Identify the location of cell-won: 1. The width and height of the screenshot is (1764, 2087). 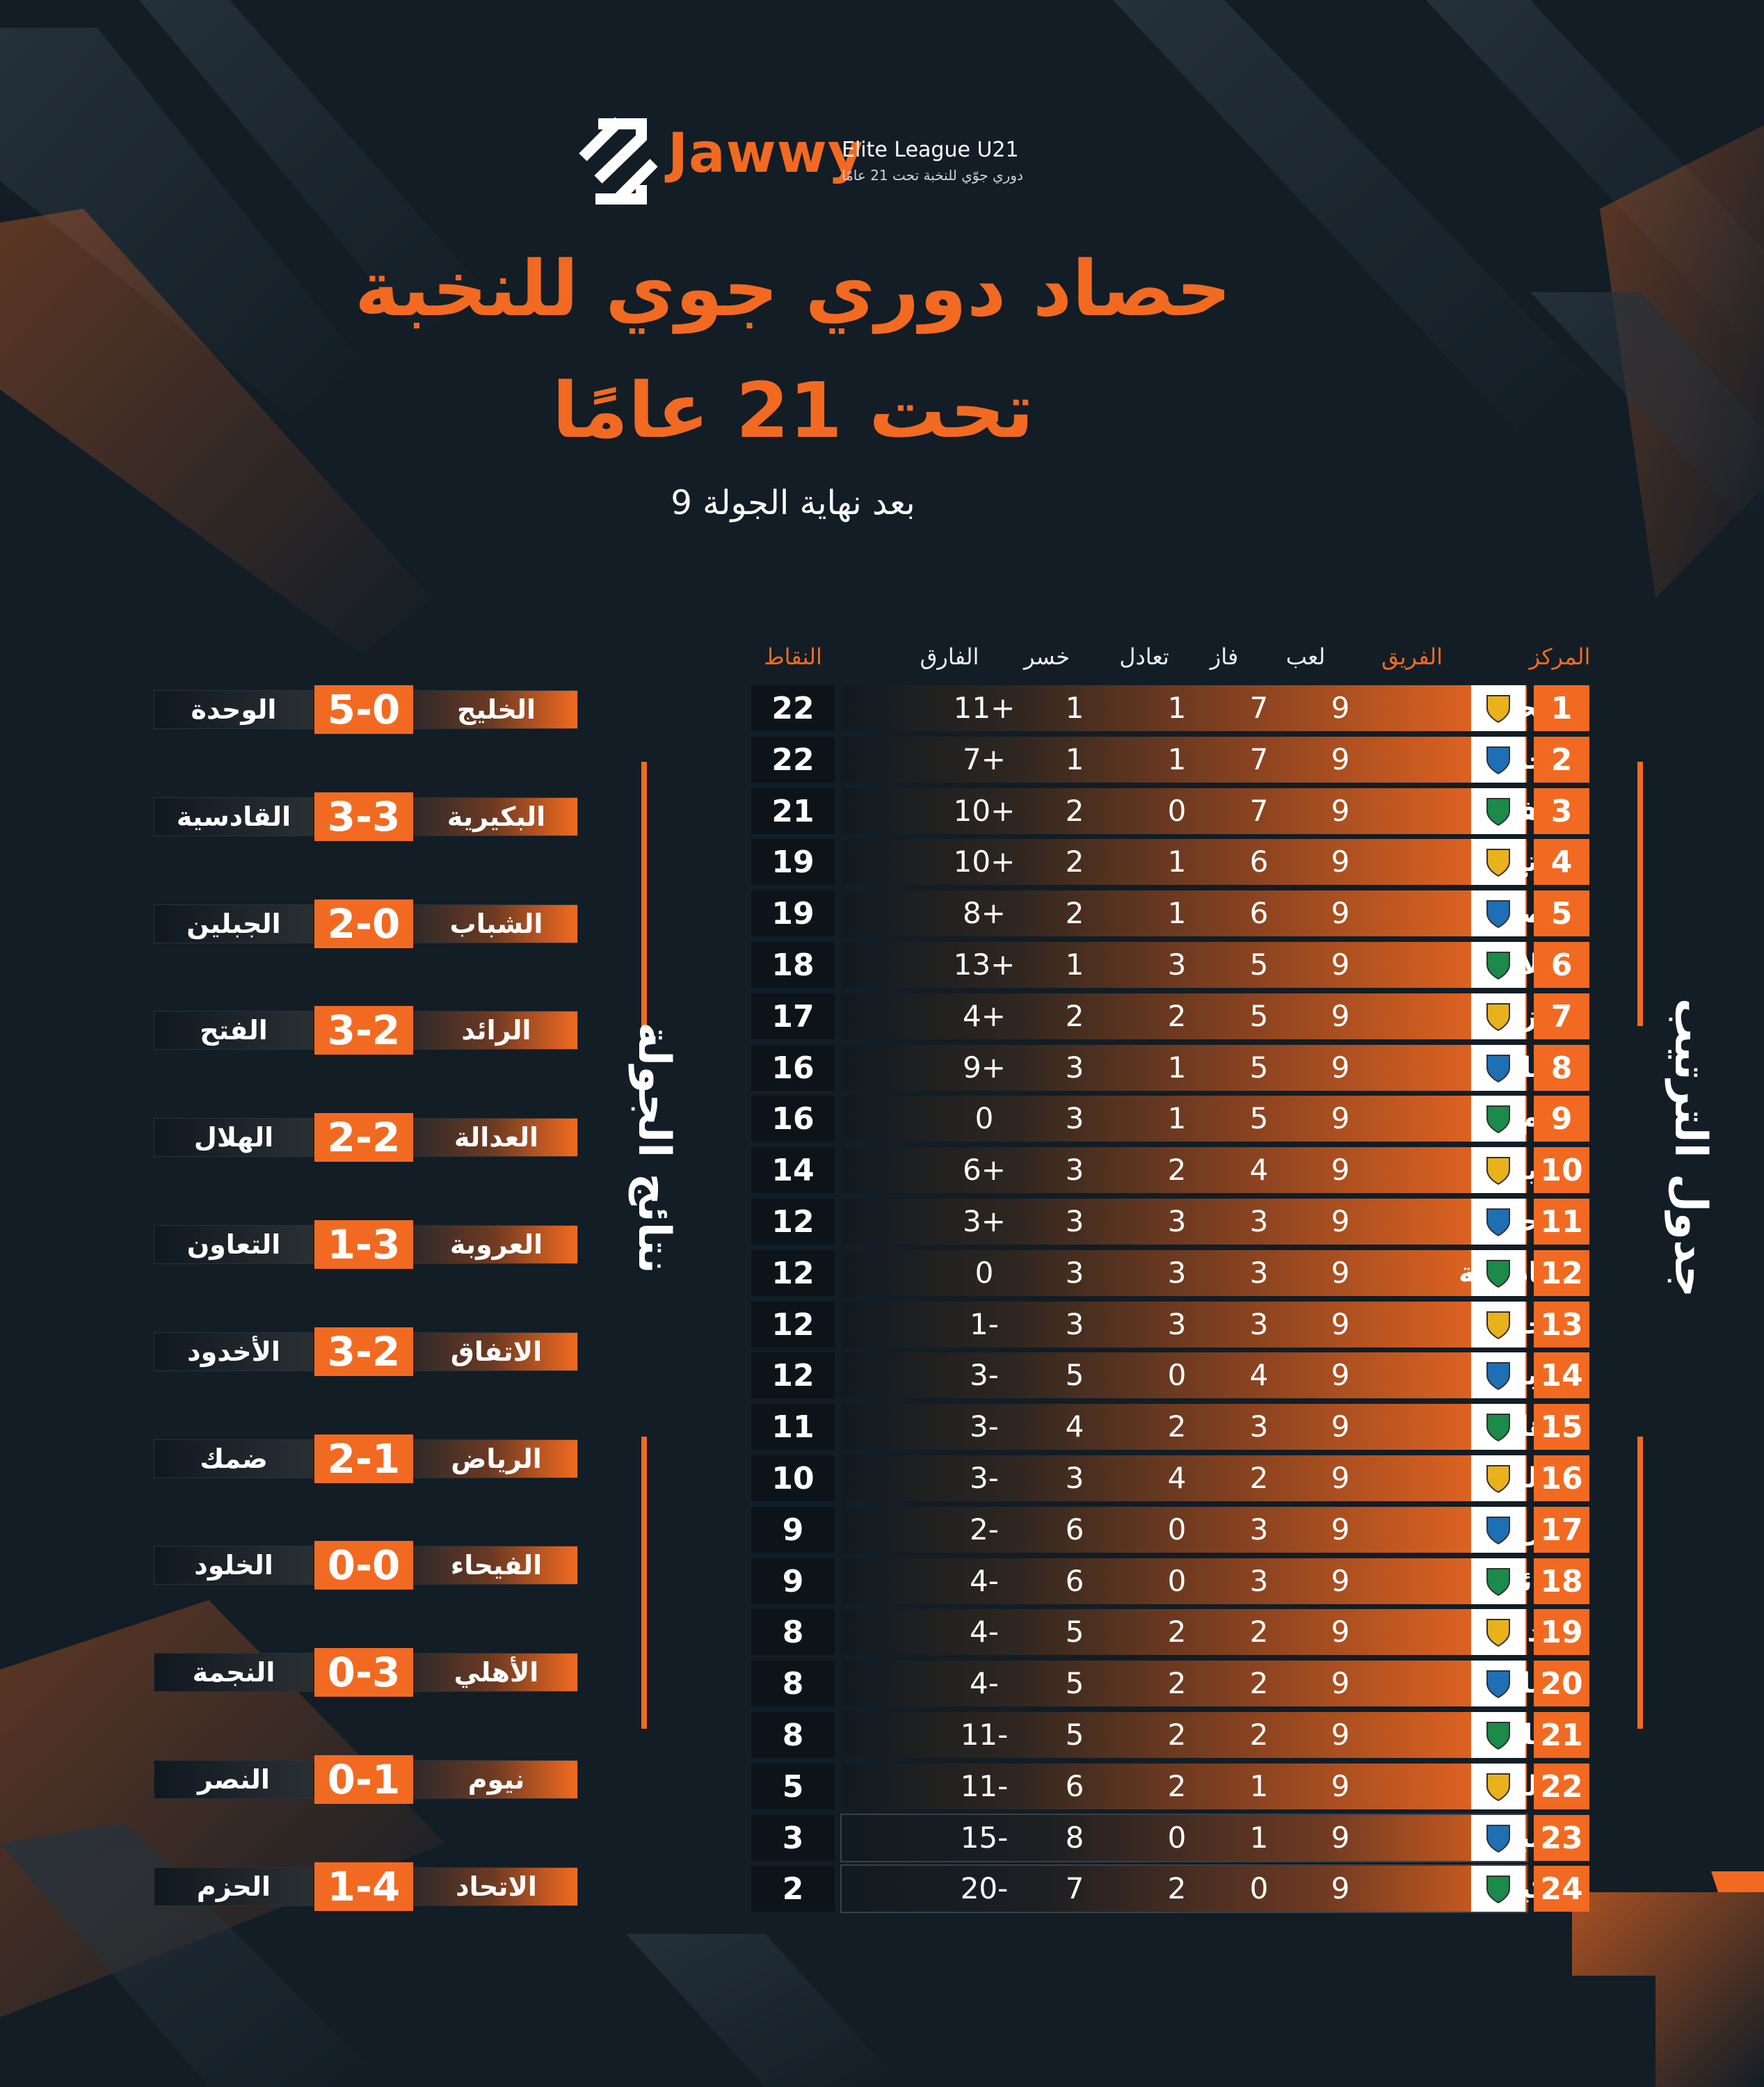
(1259, 1786).